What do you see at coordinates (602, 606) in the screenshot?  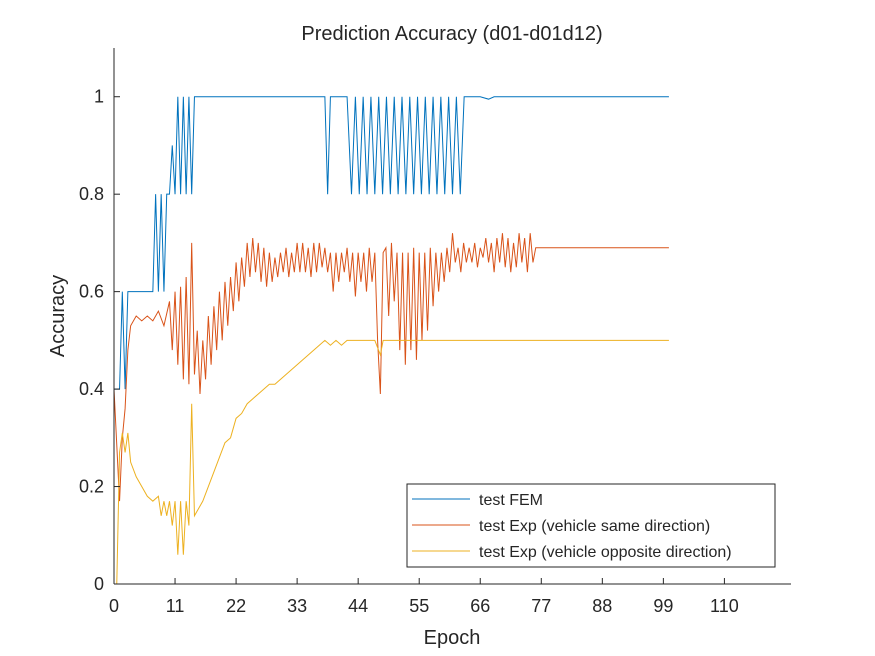 I see `x-tick-label: 88` at bounding box center [602, 606].